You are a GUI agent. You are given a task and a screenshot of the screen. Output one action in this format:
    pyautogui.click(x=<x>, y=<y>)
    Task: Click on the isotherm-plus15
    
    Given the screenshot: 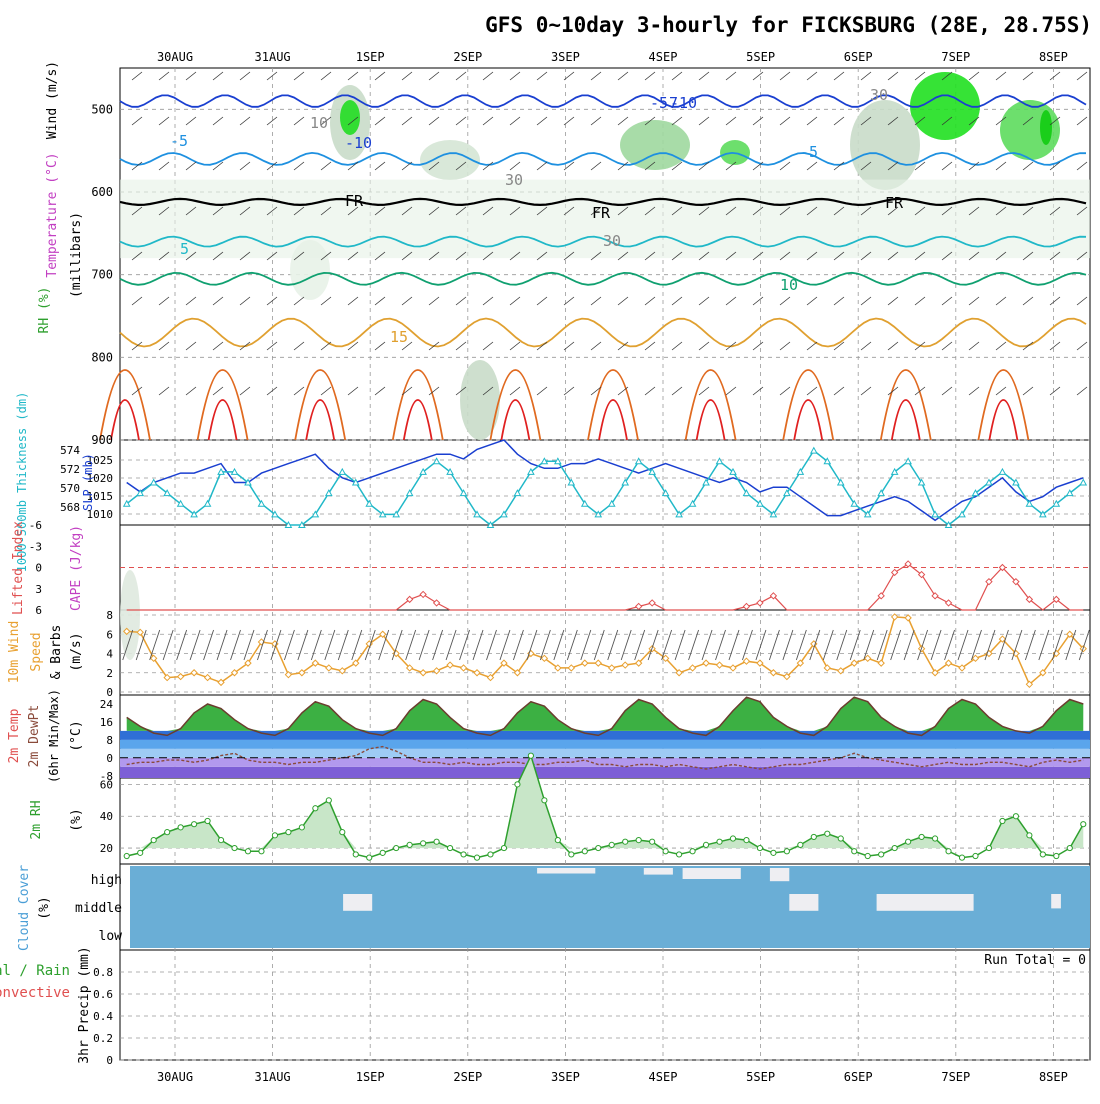 What is the action you would take?
    pyautogui.click(x=603, y=332)
    